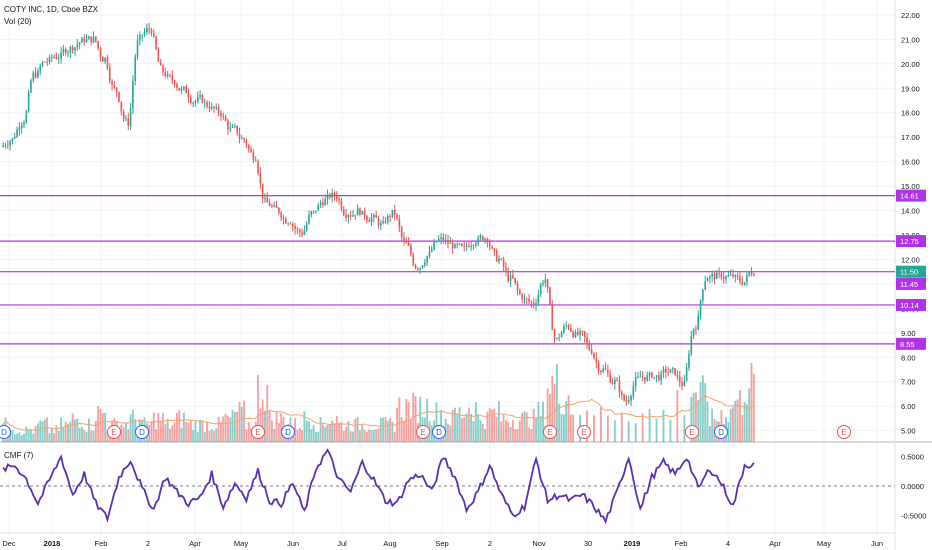 The width and height of the screenshot is (932, 550). I want to click on marker-label: D, so click(4, 432).